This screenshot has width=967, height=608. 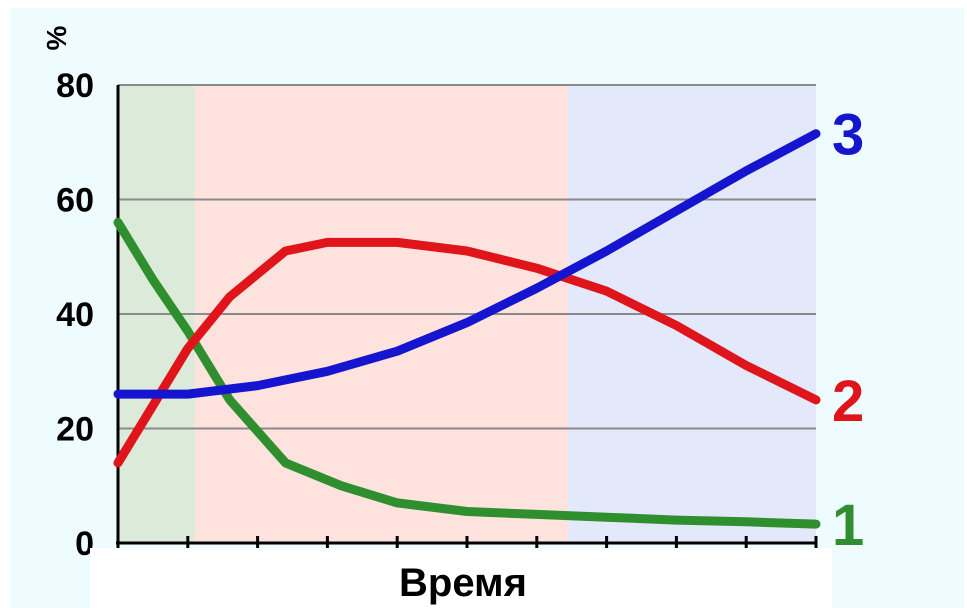 I want to click on xlabel-background, so click(x=461, y=578).